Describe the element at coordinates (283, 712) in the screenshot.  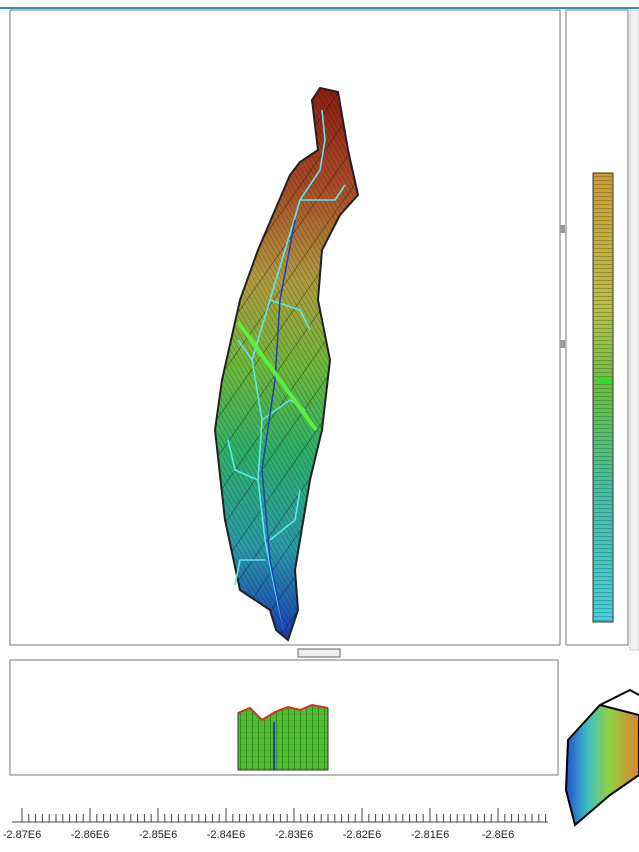
I see `section-top` at that location.